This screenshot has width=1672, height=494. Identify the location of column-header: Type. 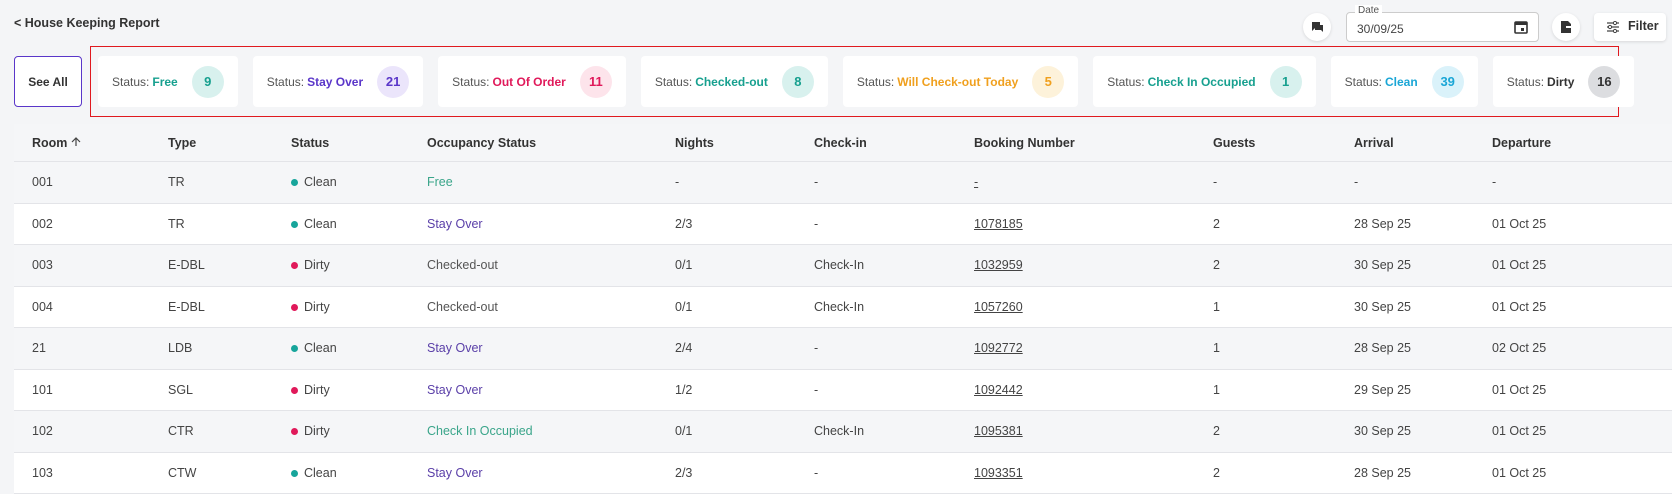
(182, 143).